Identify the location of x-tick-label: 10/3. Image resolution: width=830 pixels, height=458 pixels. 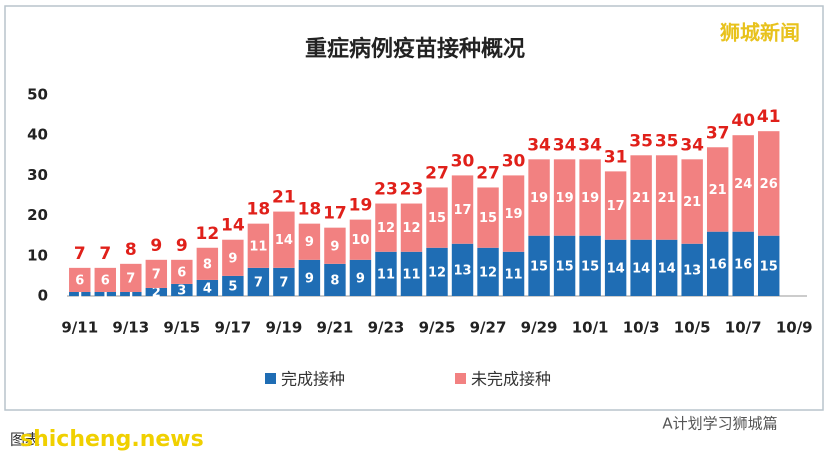
(641, 328).